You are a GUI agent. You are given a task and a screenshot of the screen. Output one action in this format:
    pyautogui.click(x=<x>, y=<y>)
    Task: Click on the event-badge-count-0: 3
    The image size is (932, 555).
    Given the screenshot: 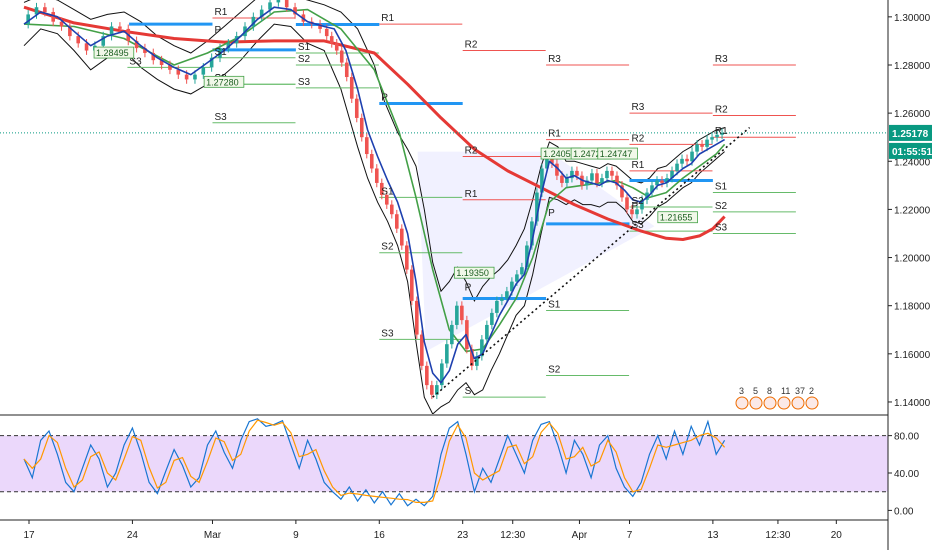 What is the action you would take?
    pyautogui.click(x=741, y=391)
    